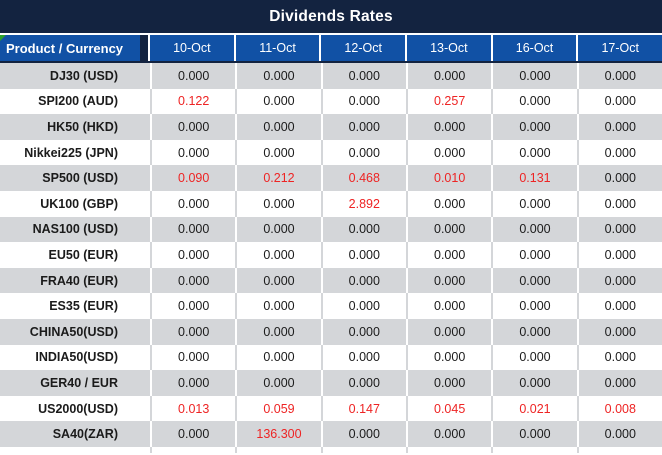  Describe the element at coordinates (331, 34) in the screenshot. I see `title-divider` at that location.